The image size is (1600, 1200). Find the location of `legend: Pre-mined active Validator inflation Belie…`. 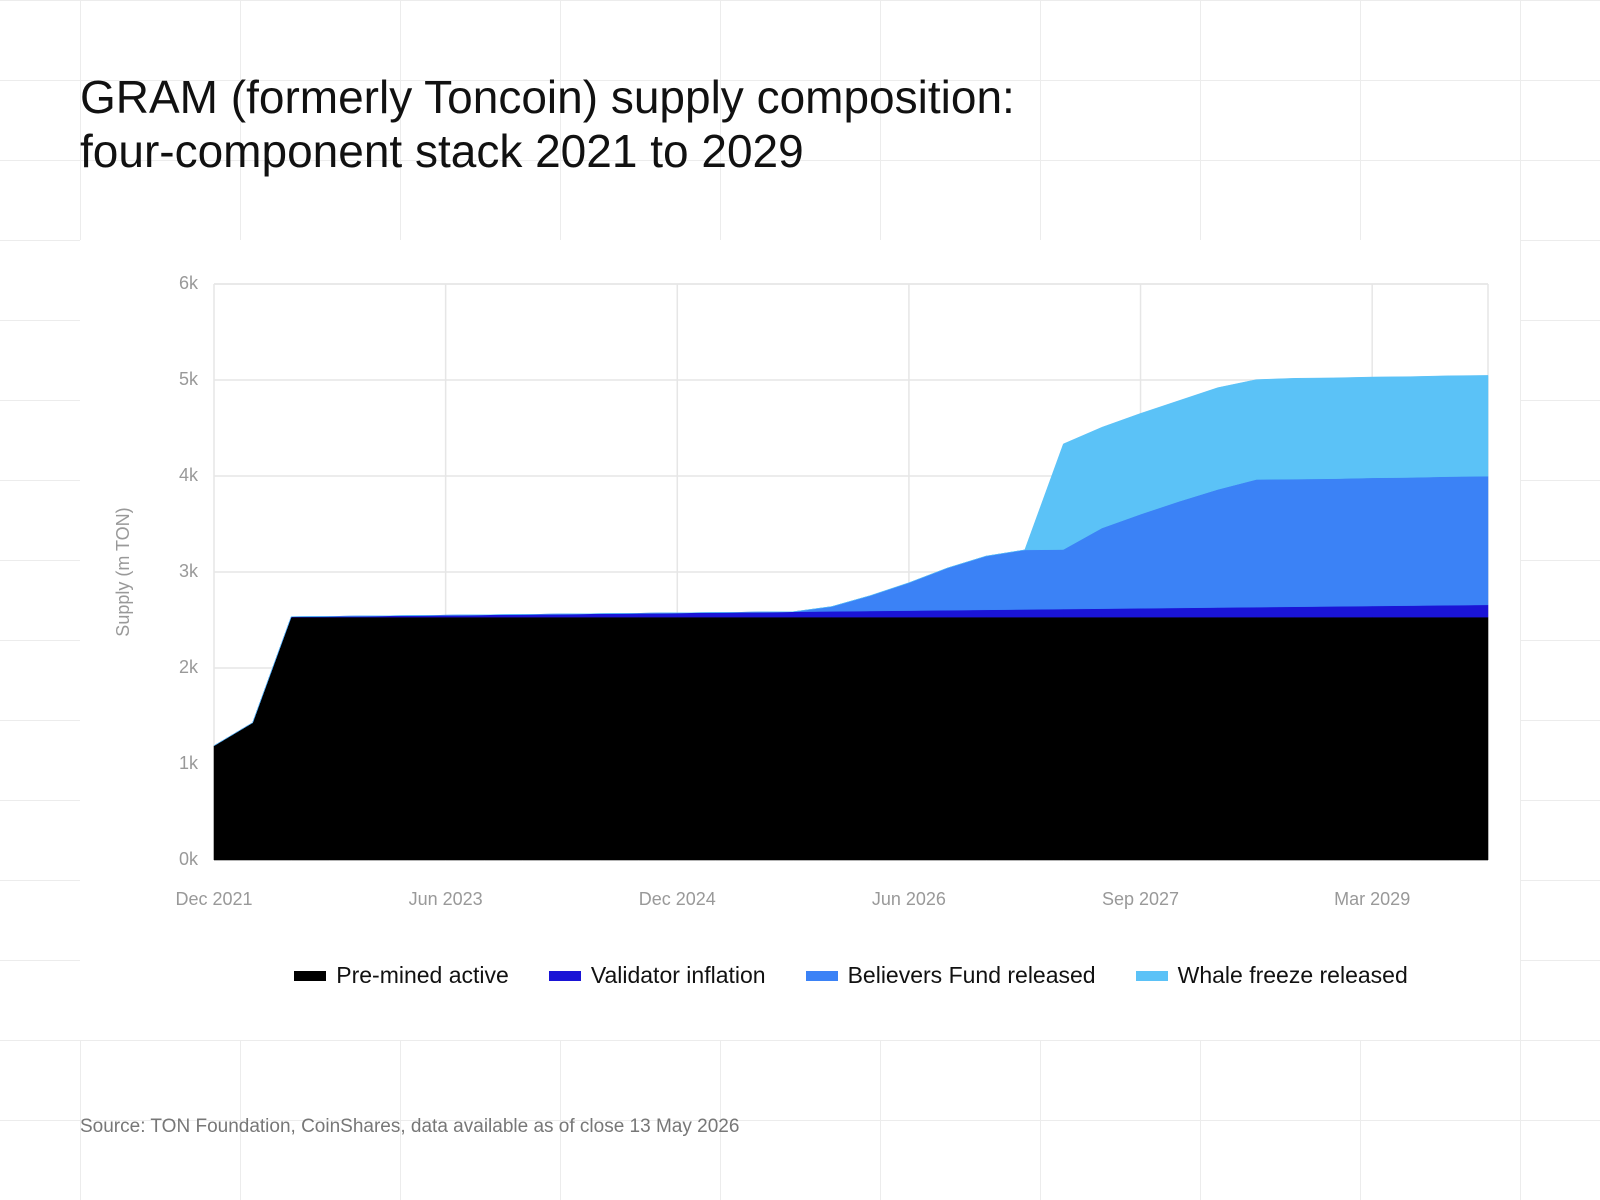

legend: Pre-mined active Validator inflation Belie… is located at coordinates (851, 975).